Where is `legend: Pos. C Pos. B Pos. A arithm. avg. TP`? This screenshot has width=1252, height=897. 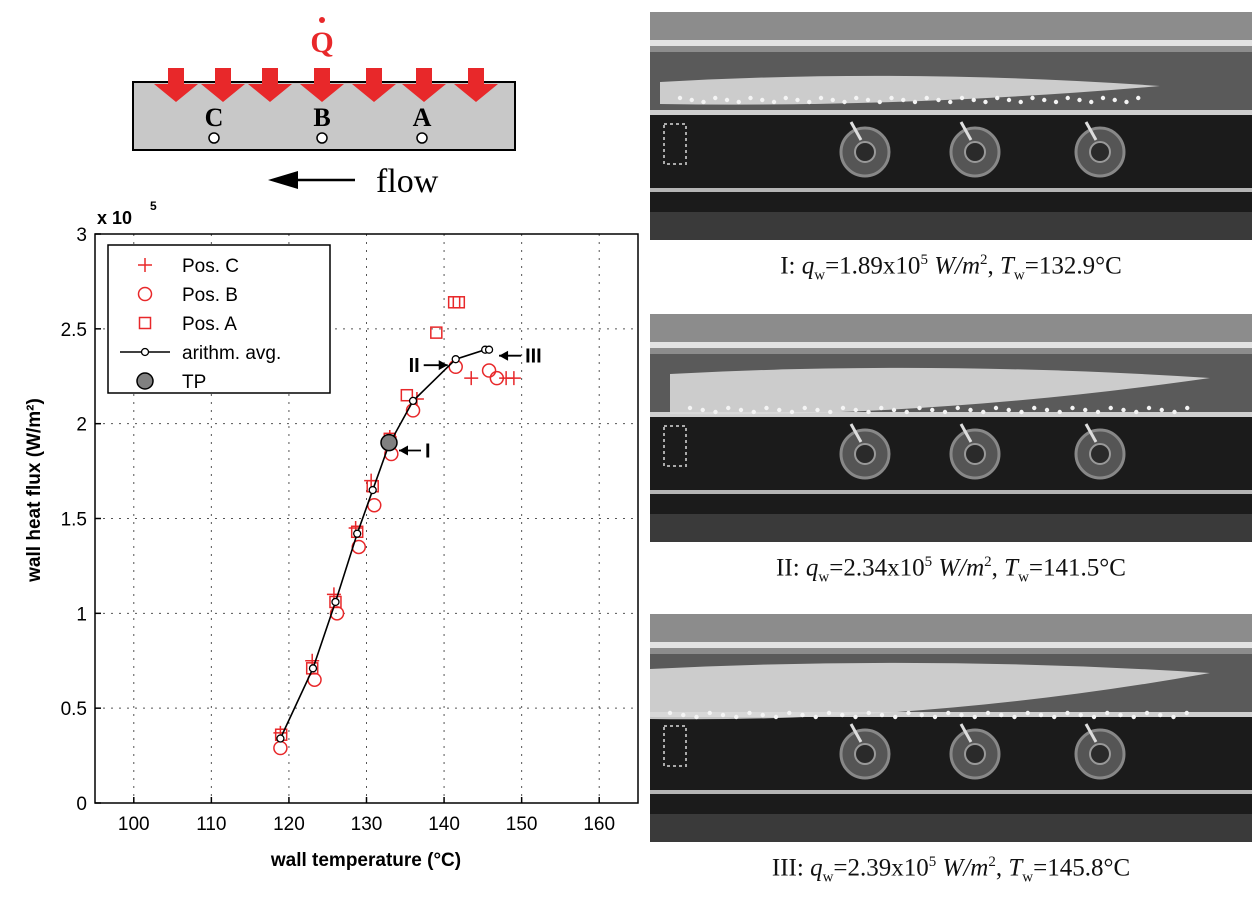 legend: Pos. C Pos. B Pos. A arithm. avg. TP is located at coordinates (219, 319).